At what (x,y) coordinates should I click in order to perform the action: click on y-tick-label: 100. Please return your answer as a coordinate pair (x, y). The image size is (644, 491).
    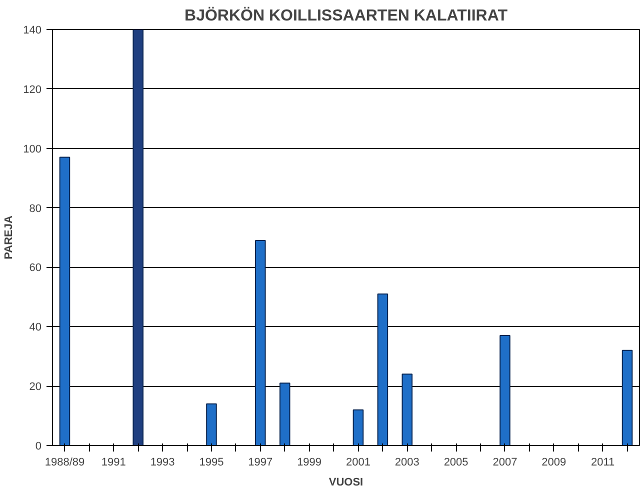
    Looking at the image, I should click on (32, 149).